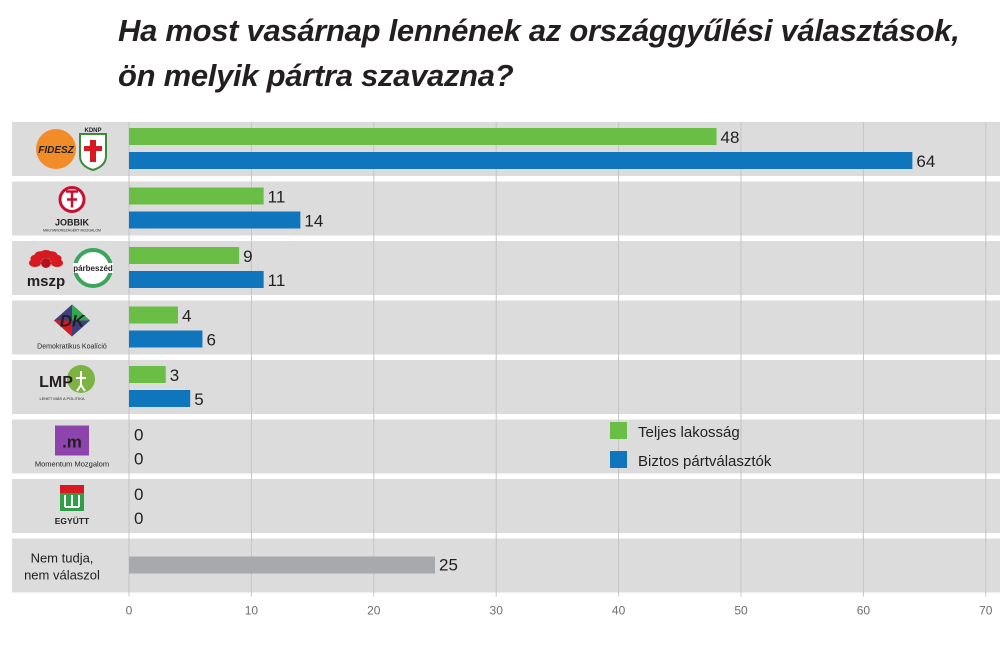  I want to click on fidesz-logo-icon, so click(56, 149).